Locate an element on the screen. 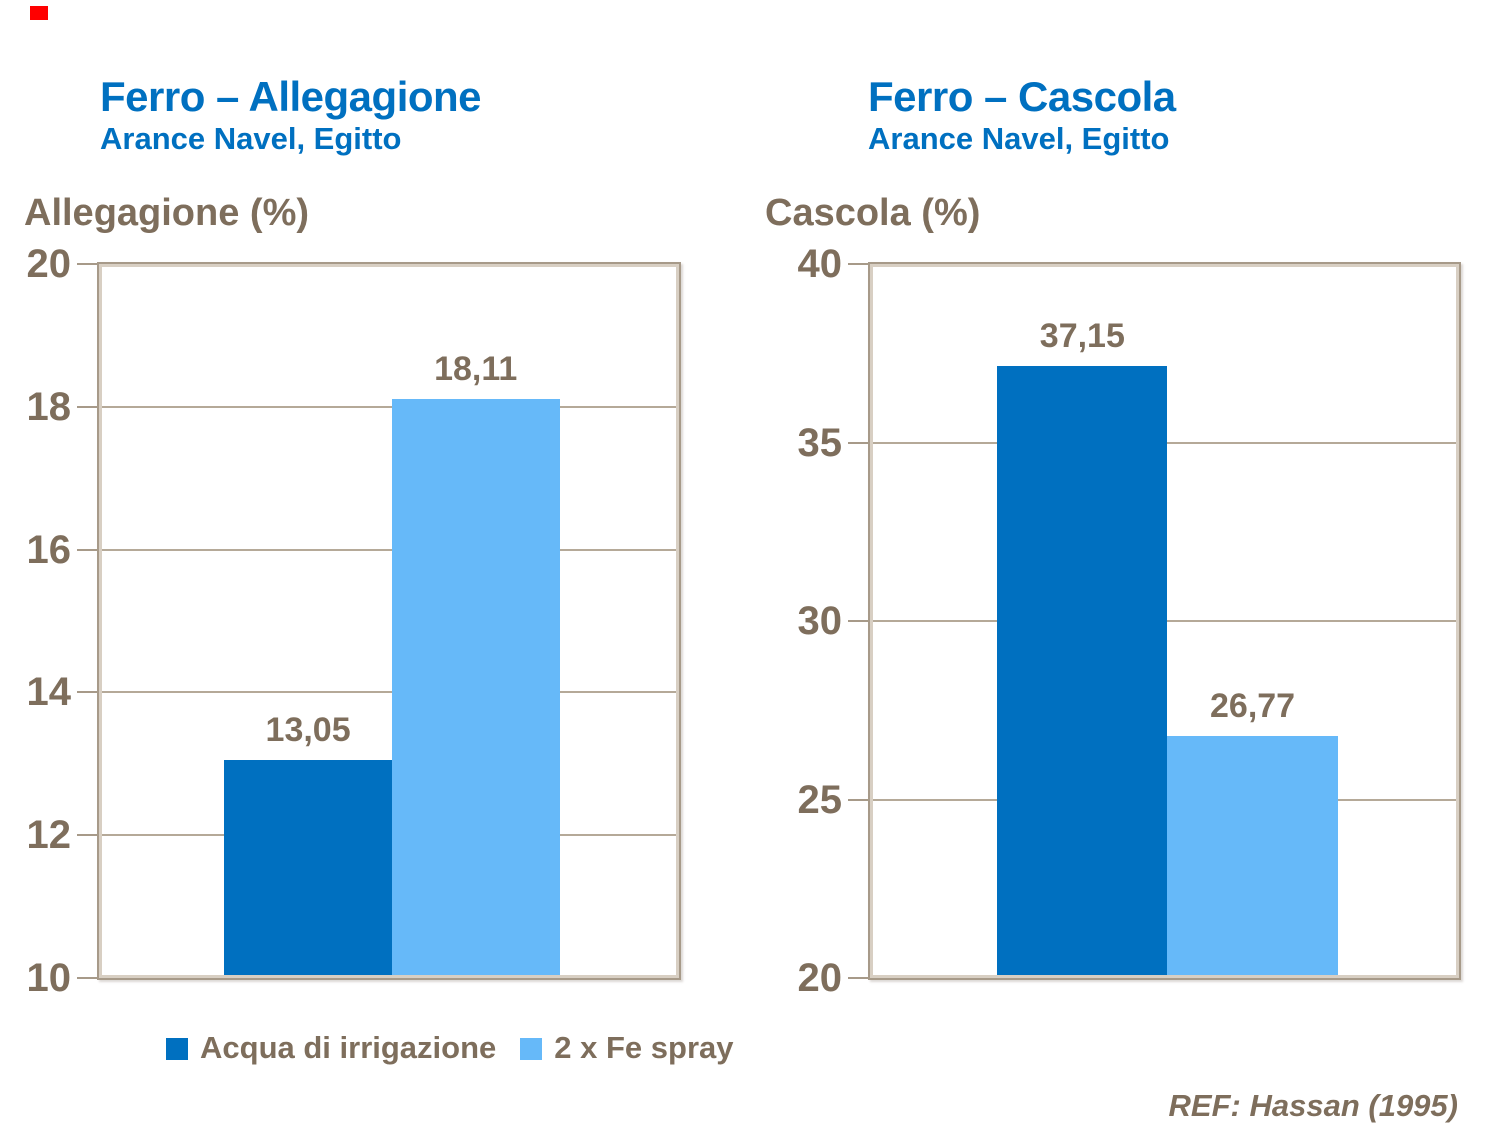 Image resolution: width=1500 pixels, height=1126 pixels. right-chart-subtitle: Arance Navel, Egitto is located at coordinates (1019, 138).